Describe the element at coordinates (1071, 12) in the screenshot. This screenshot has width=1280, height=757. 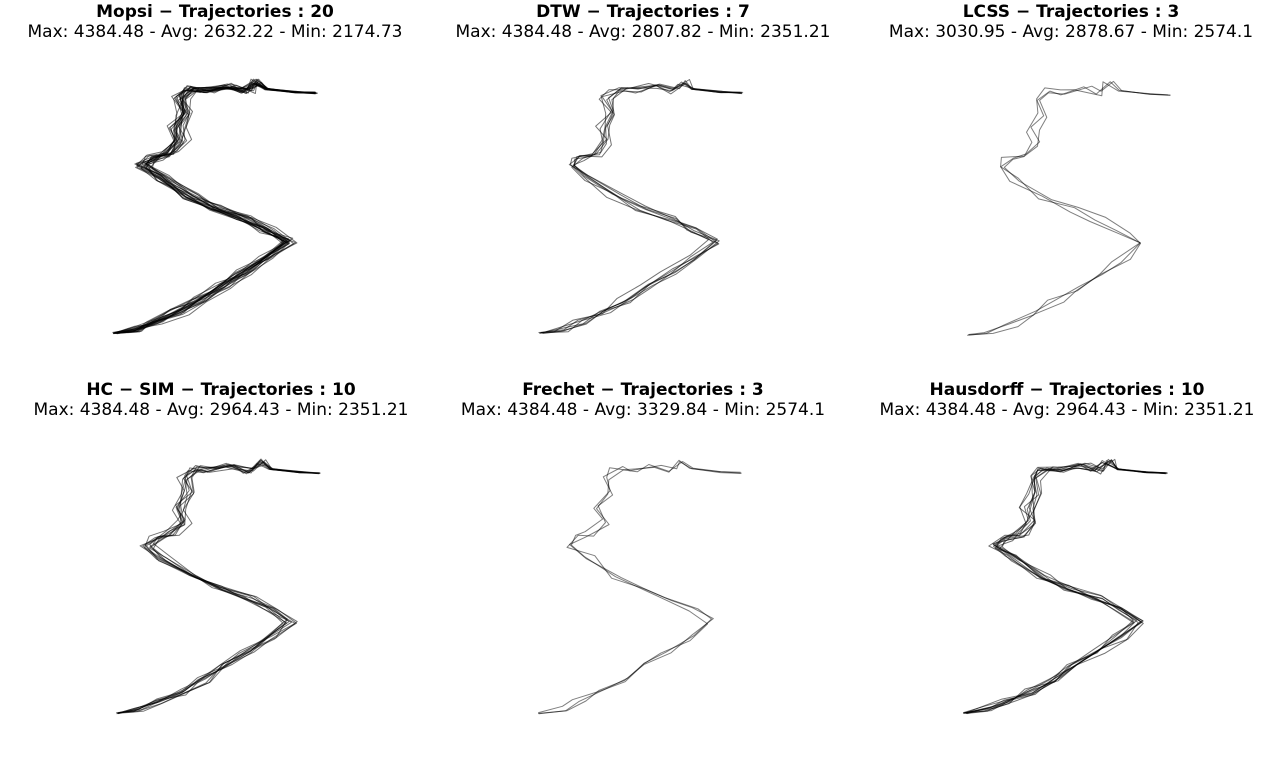
I see `chart-title: LCSS − Trajectories : 3` at that location.